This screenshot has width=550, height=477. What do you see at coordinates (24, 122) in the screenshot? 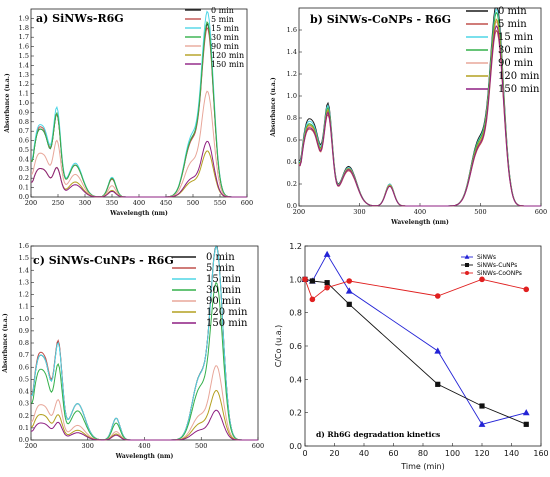
I see `y-tick-label: 0.8` at bounding box center [24, 122].